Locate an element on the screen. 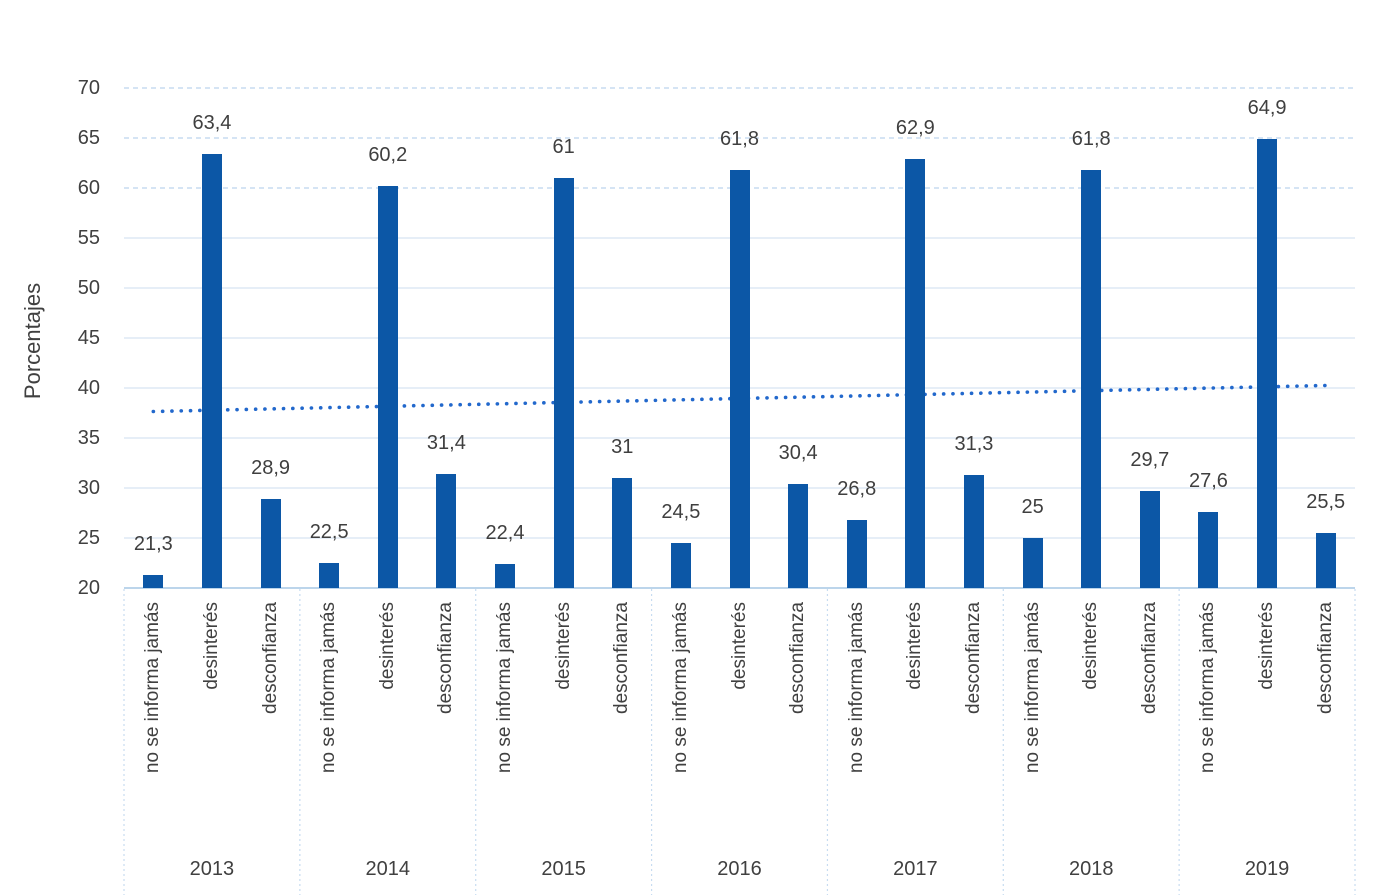 The width and height of the screenshot is (1375, 895). y-axis-tick-label: 65 is located at coordinates (88, 138).